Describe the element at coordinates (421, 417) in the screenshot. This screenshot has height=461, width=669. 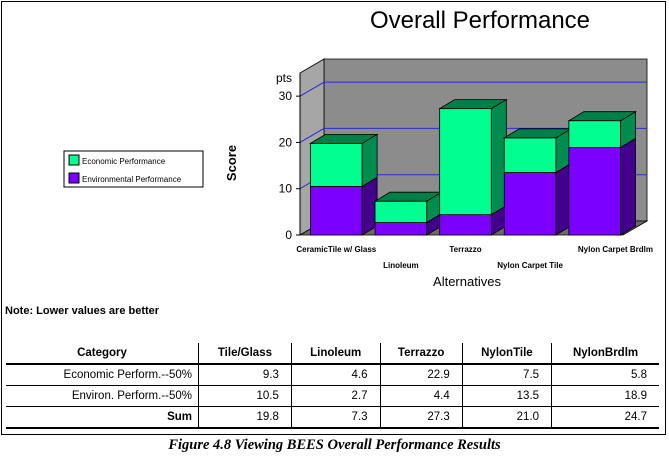
I see `table-cell: 27.3` at that location.